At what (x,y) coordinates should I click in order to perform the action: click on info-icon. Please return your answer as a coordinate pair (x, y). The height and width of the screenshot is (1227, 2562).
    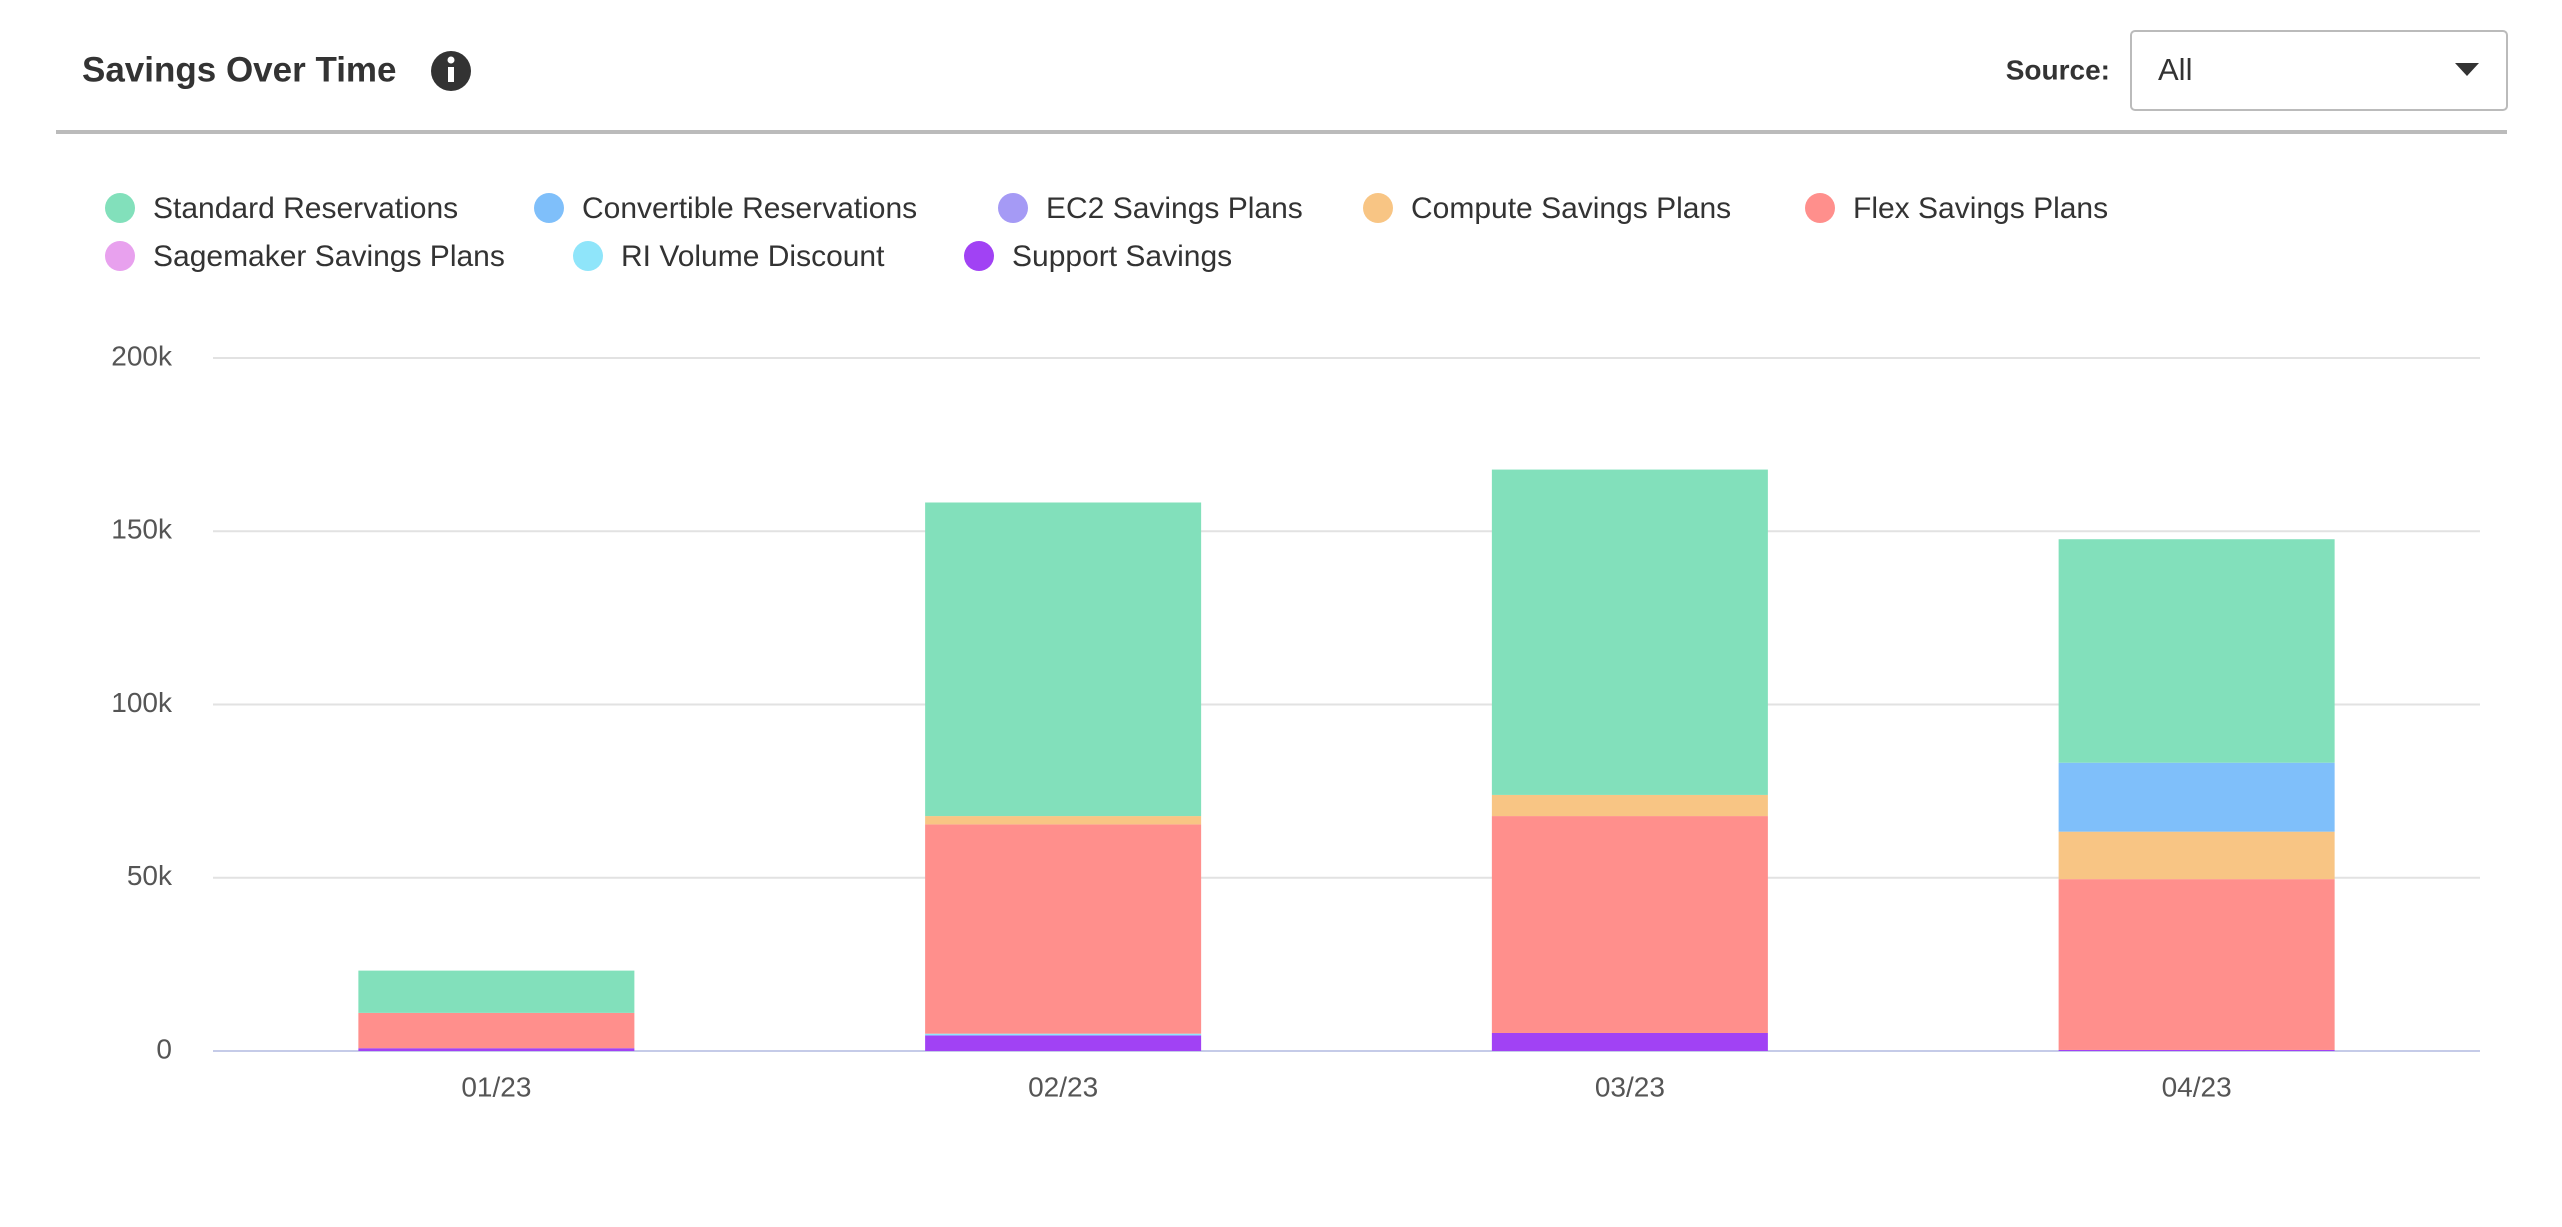
    Looking at the image, I should click on (451, 71).